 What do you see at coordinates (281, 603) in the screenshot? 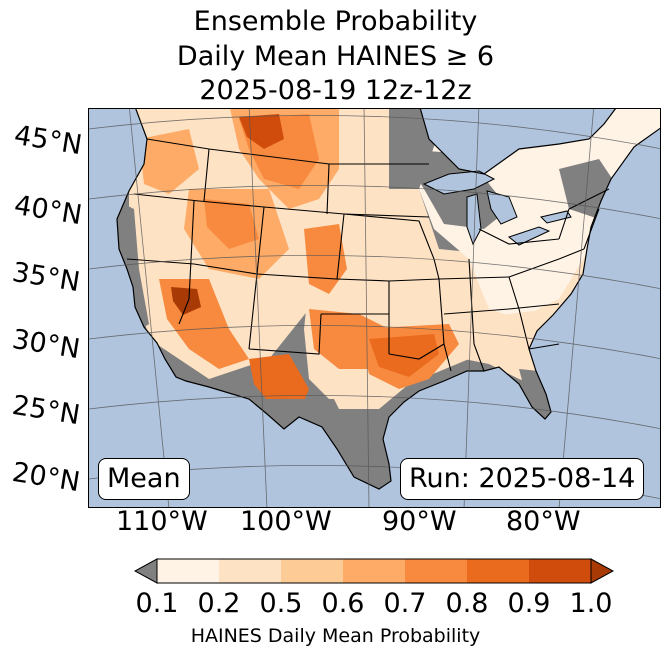
I see `cbar-tick-2: 0.5` at bounding box center [281, 603].